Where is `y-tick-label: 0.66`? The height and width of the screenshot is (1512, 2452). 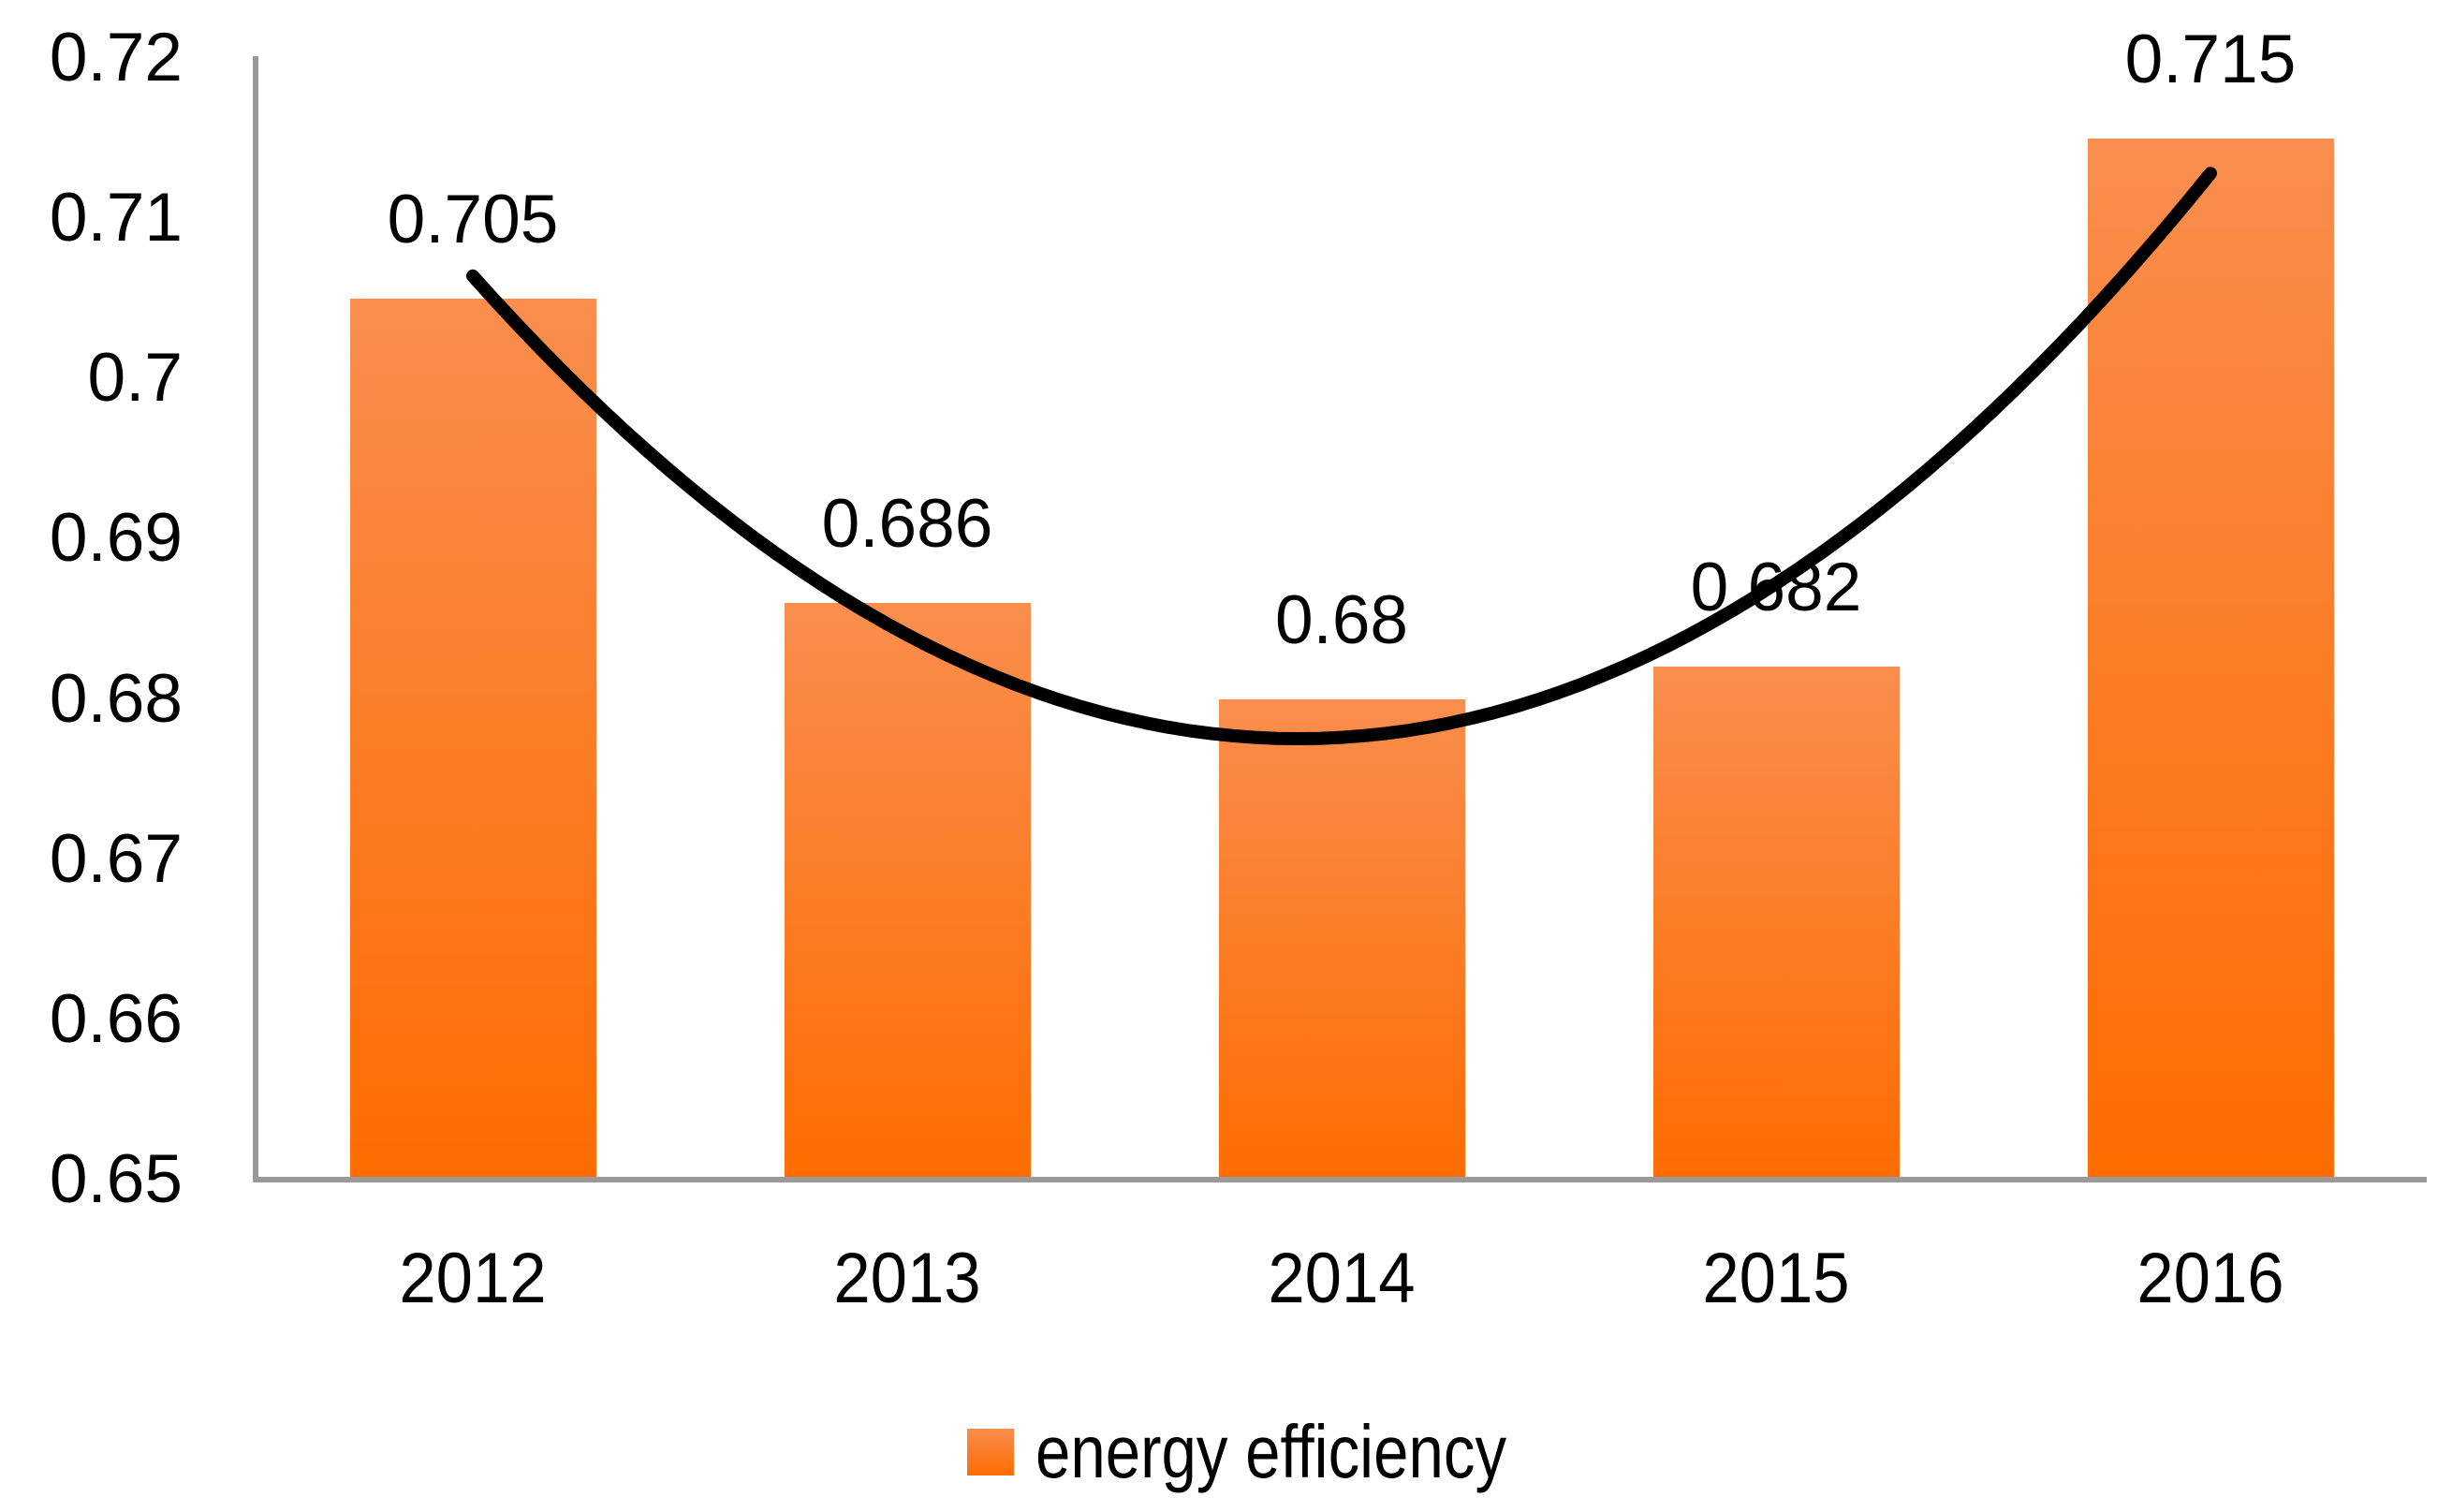
y-tick-label: 0.66 is located at coordinates (116, 1019).